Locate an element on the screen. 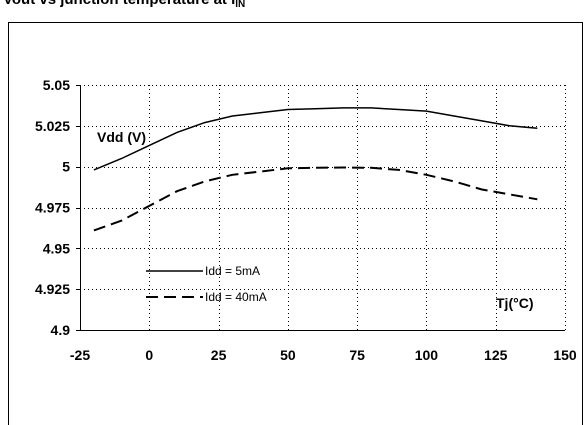  figure-title-main: Vout vs junction temperature at I is located at coordinates (119, 4).